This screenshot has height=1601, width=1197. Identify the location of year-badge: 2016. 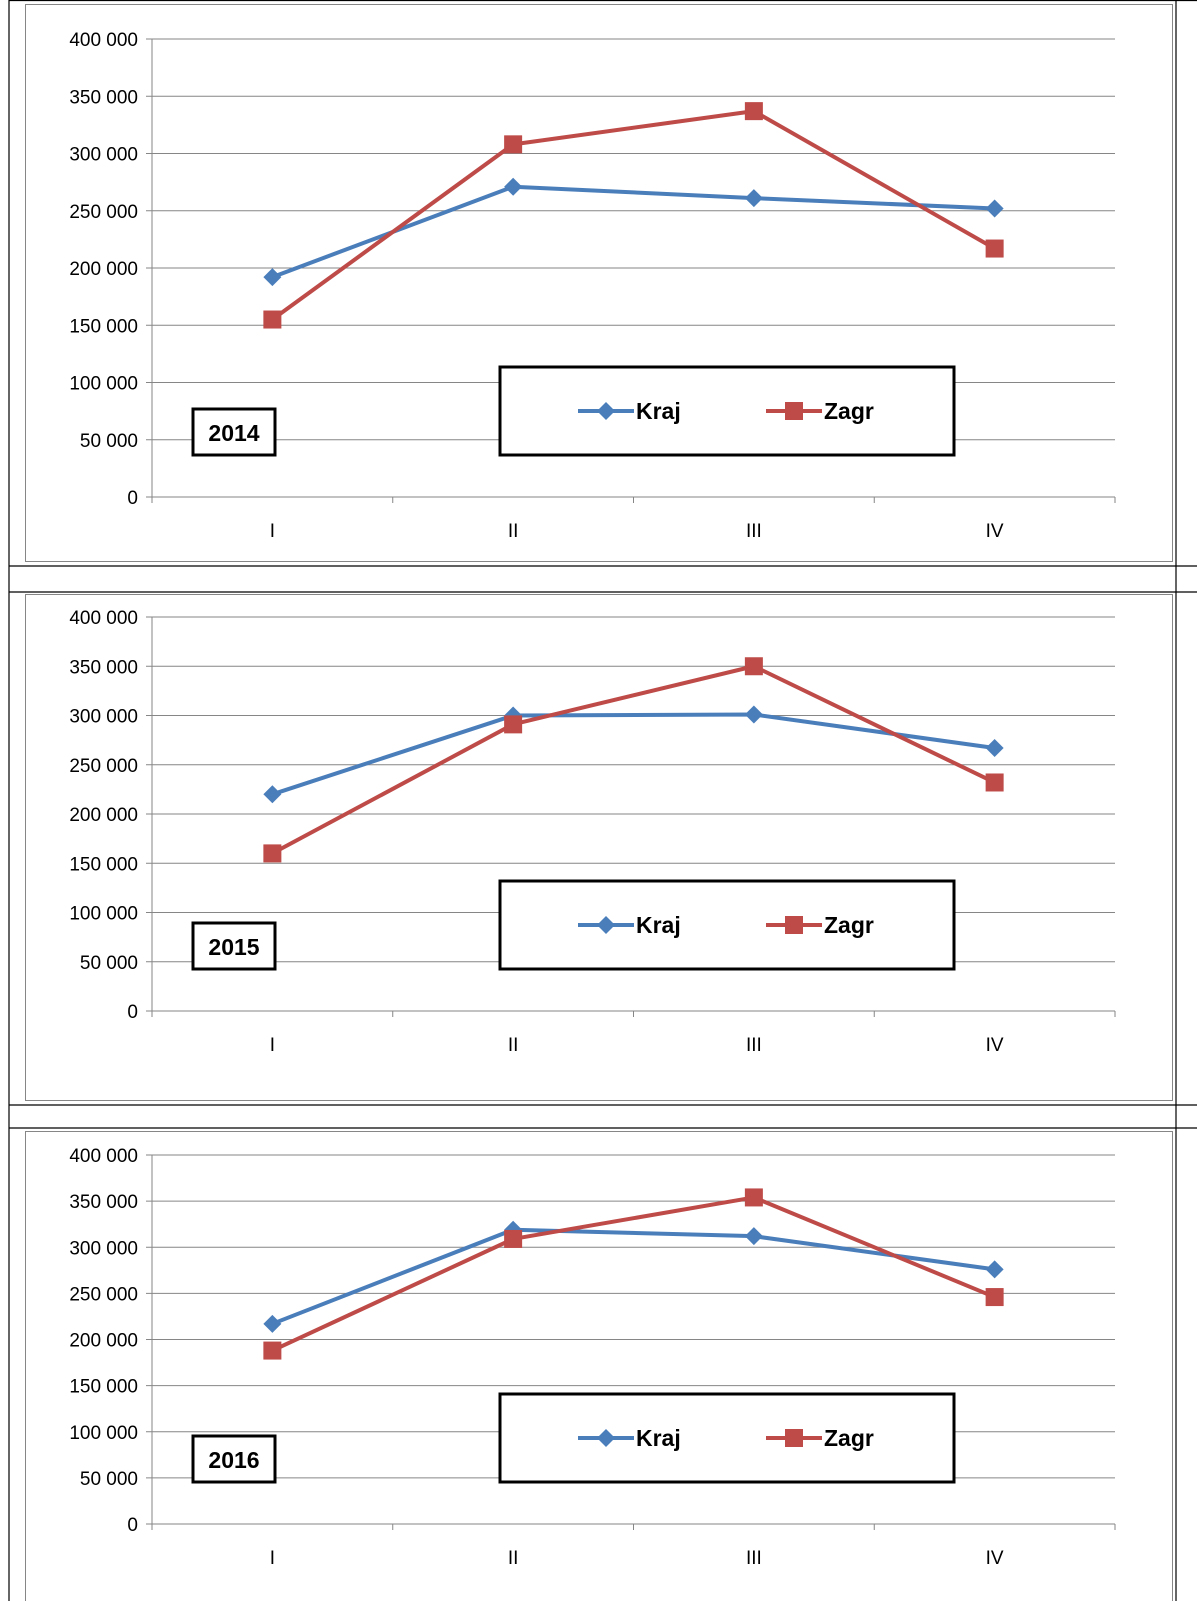
(234, 1459).